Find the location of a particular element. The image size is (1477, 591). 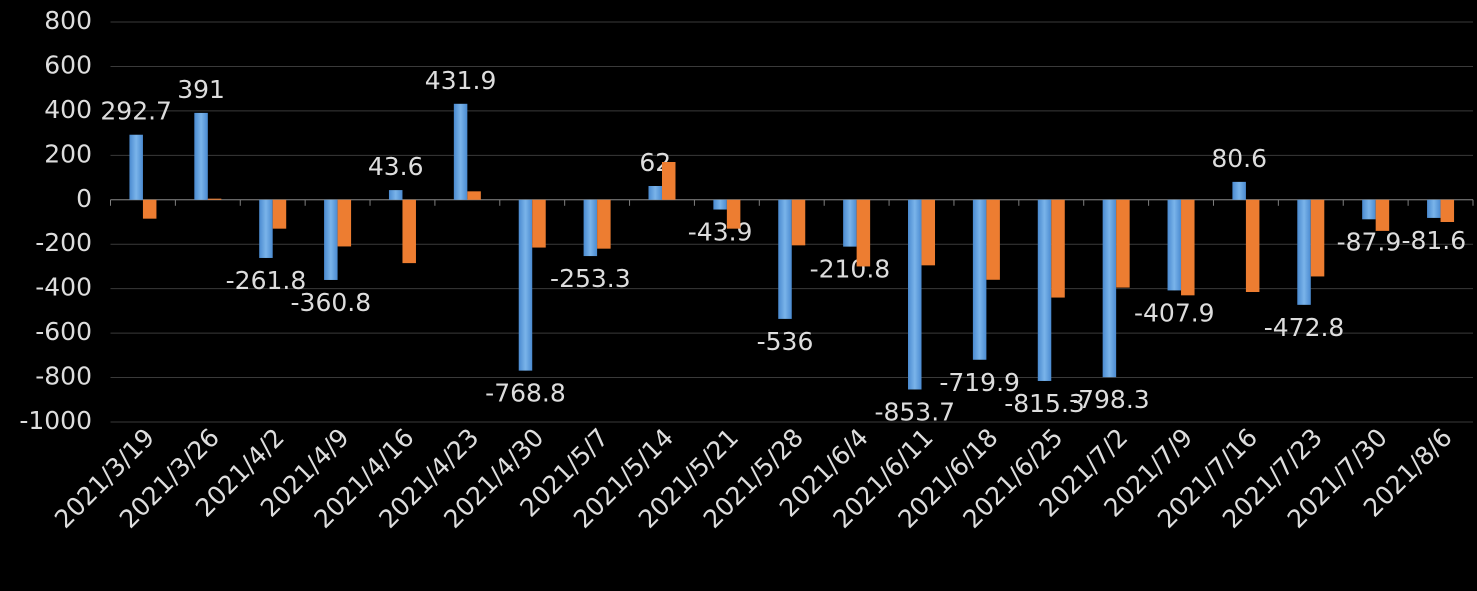

data-label: 292.7 is located at coordinates (136, 111).